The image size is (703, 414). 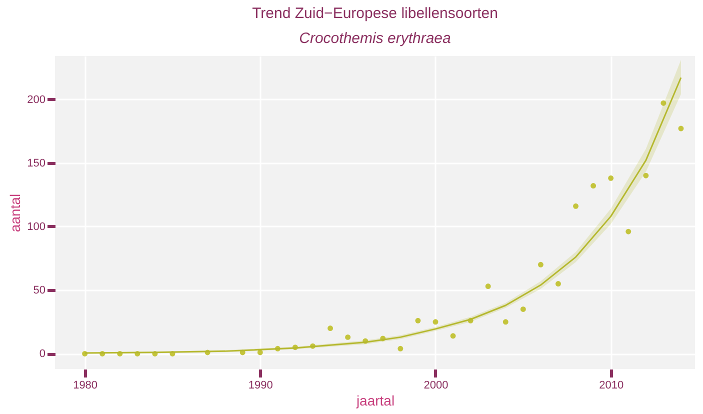 I want to click on x-tick-label: 1980, so click(x=85, y=386).